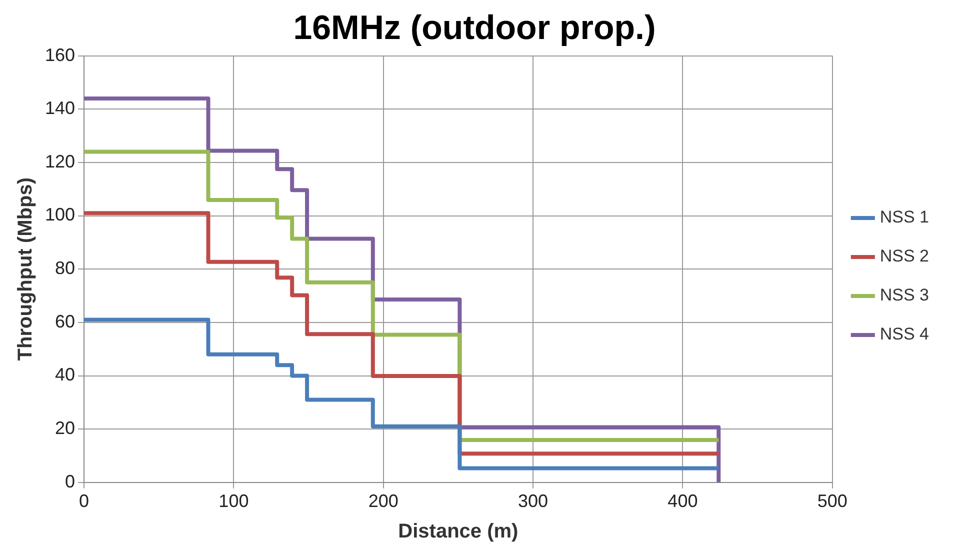 Image resolution: width=959 pixels, height=553 pixels. Describe the element at coordinates (84, 501) in the screenshot. I see `x-tick-label: 0` at that location.